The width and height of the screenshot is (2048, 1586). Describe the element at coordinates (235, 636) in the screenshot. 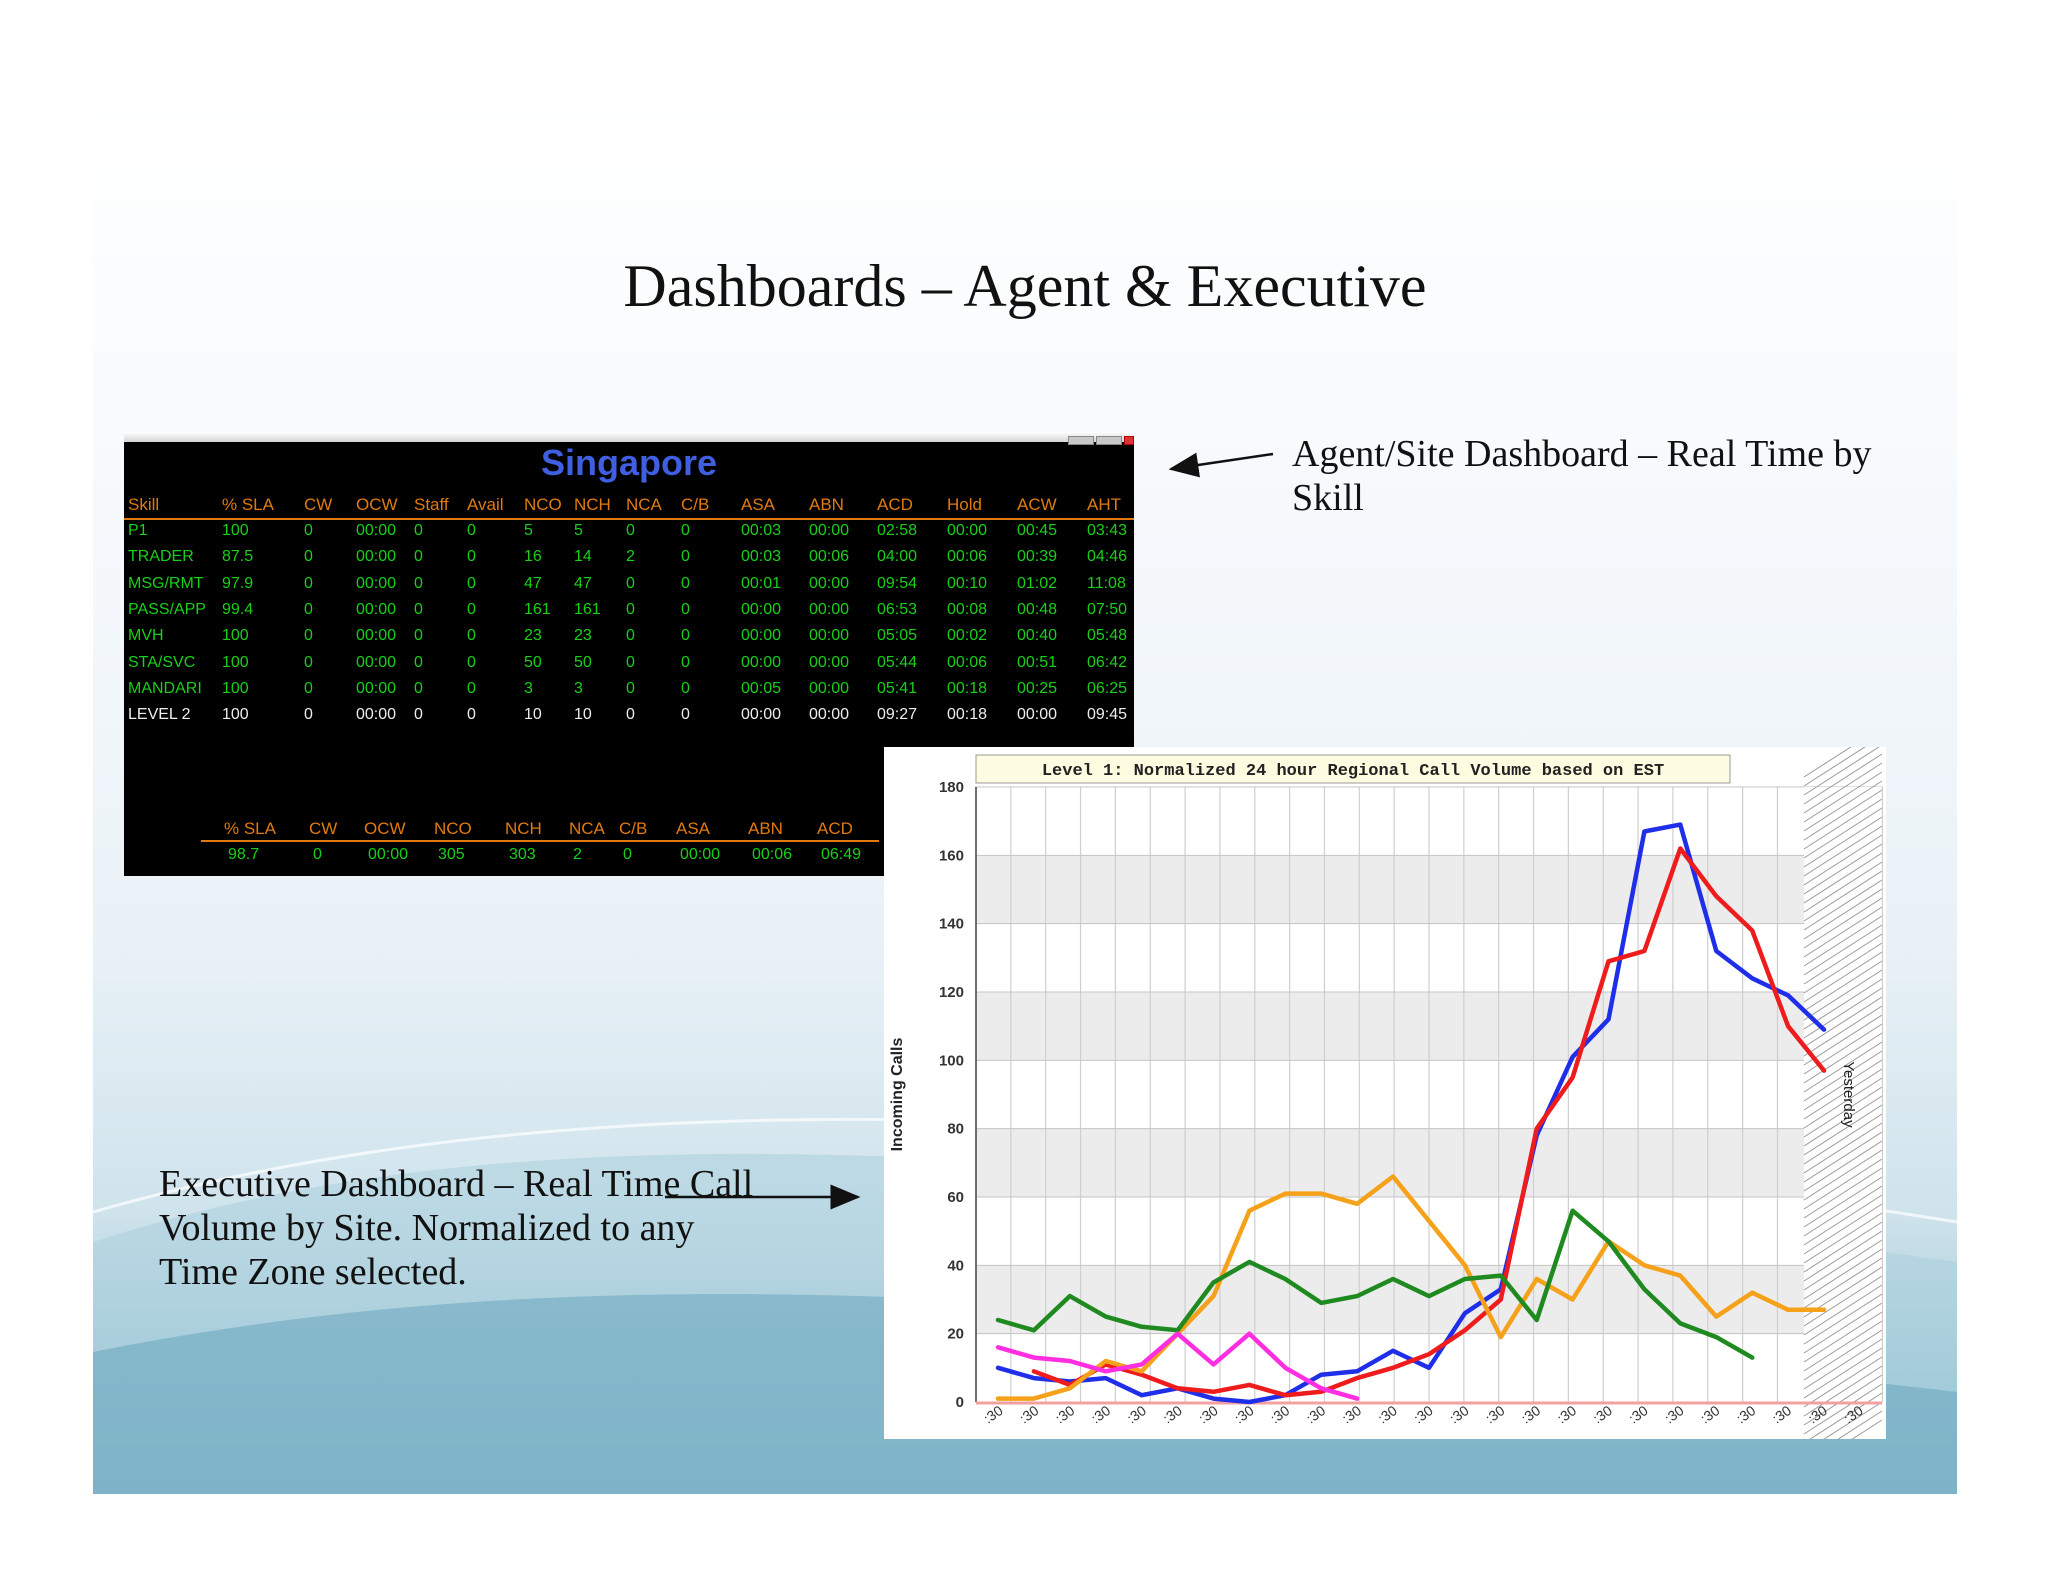

I see `table-cell: 100` at that location.